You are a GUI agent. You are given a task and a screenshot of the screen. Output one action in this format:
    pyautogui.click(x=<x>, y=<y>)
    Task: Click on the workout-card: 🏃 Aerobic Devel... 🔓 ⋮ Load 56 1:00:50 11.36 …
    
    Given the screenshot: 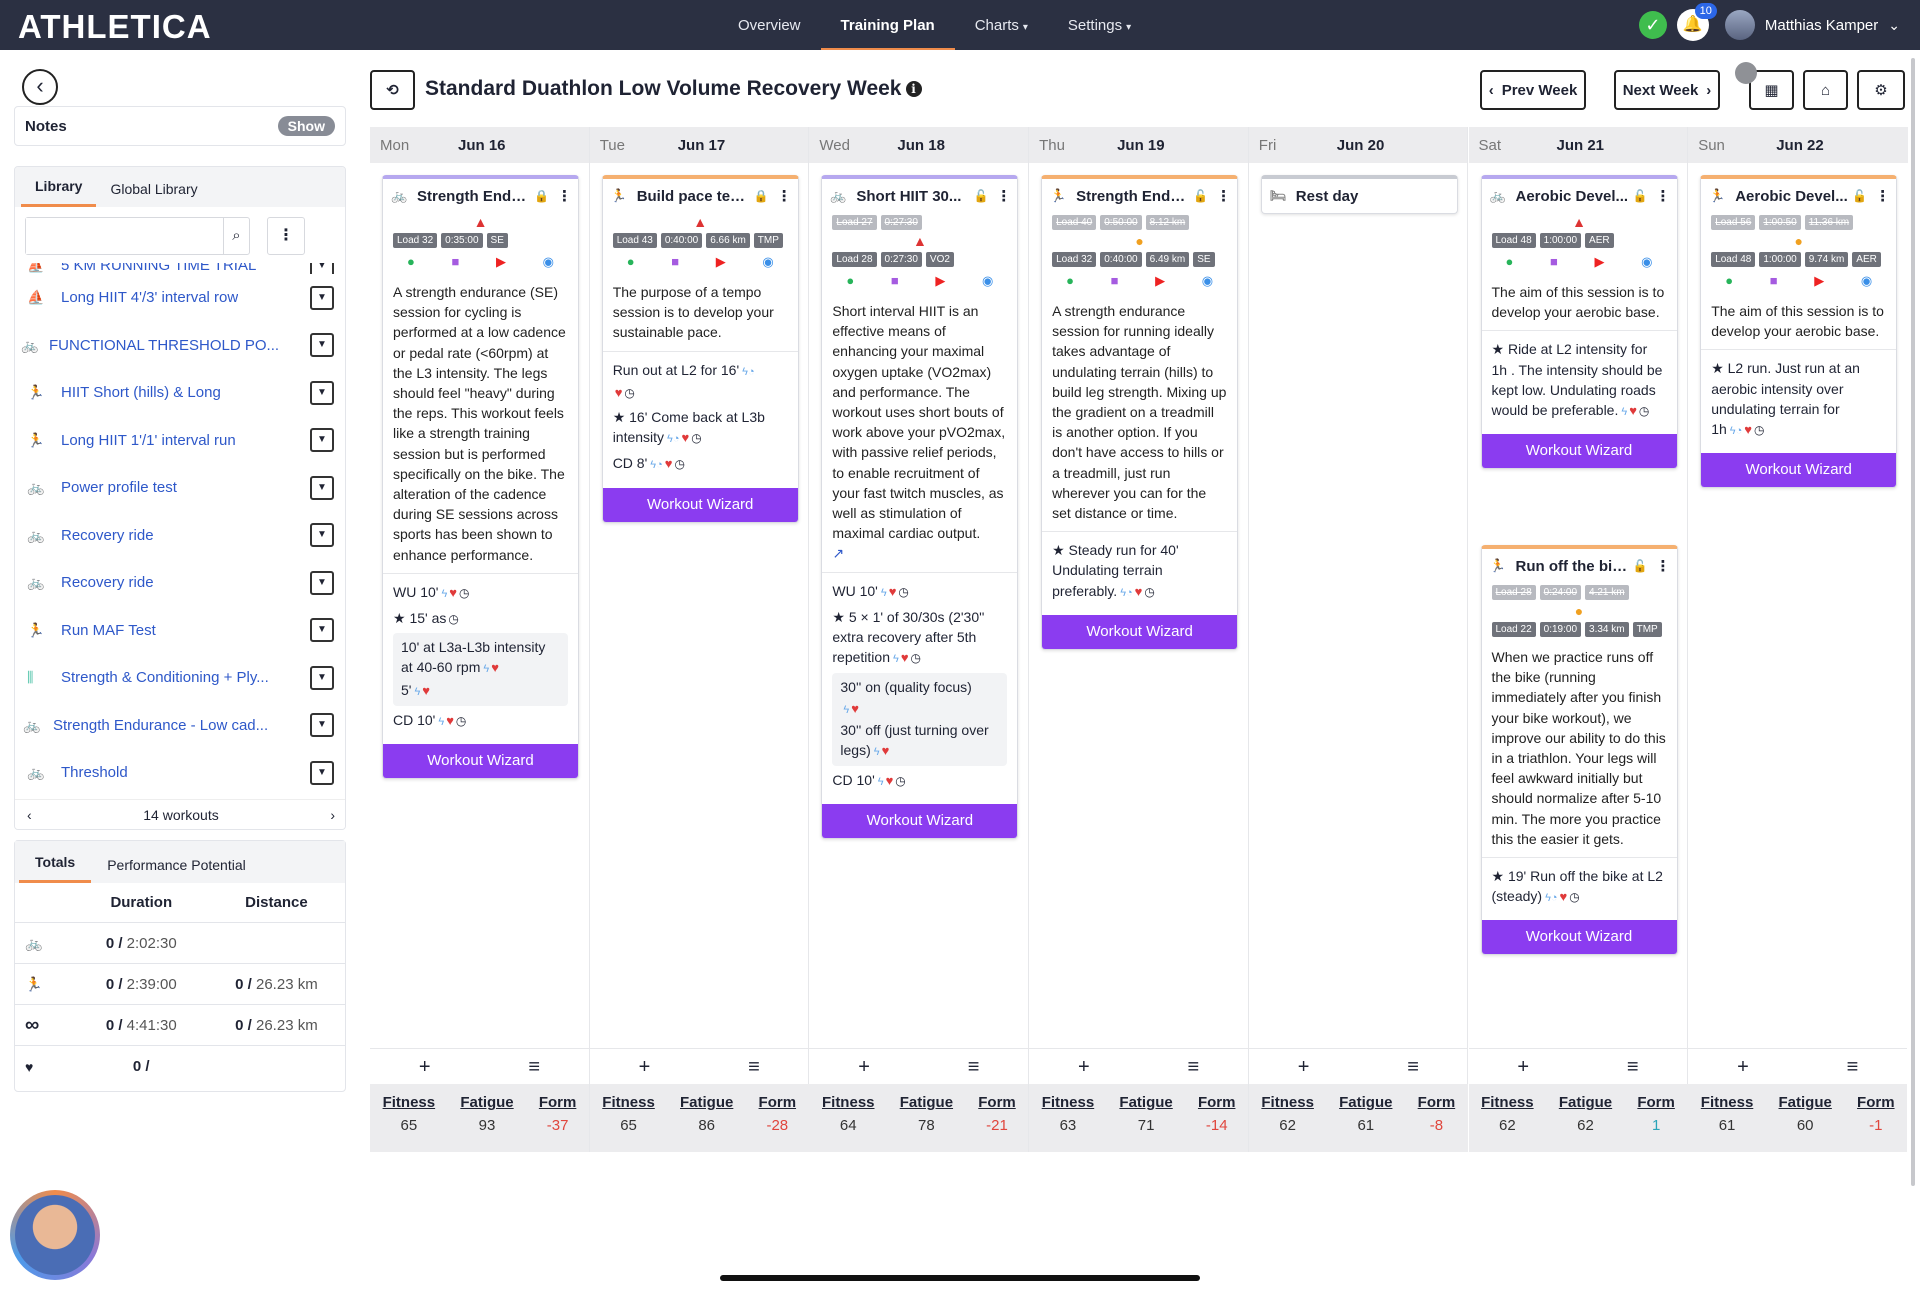 What is the action you would take?
    pyautogui.click(x=1799, y=332)
    